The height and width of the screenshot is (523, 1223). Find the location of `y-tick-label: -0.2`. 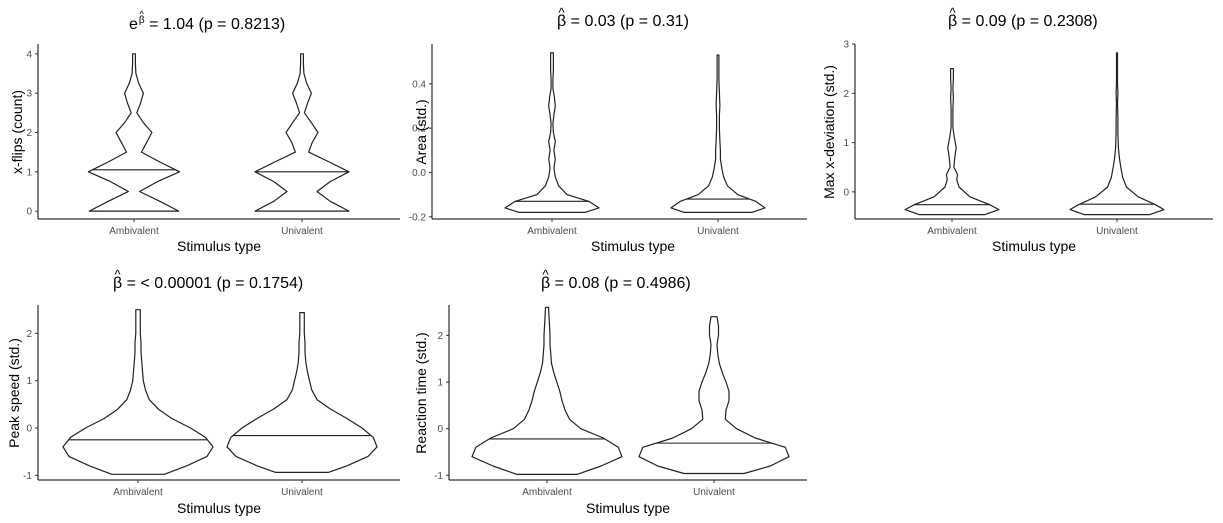

y-tick-label: -0.2 is located at coordinates (418, 217).